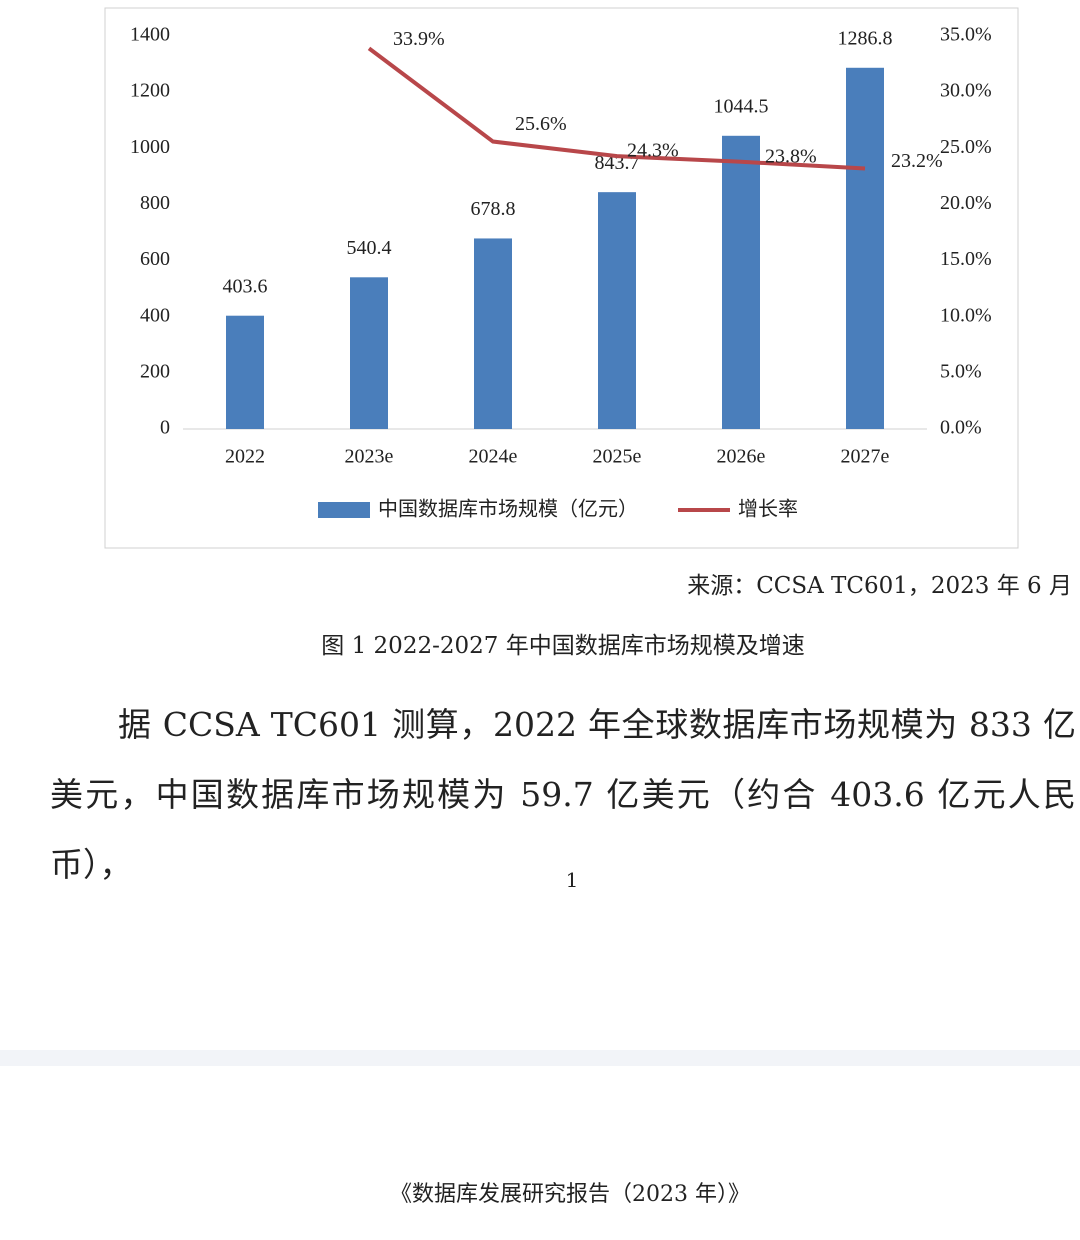 Image resolution: width=1080 pixels, height=1240 pixels. What do you see at coordinates (572, 880) in the screenshot?
I see `page-number: 1` at bounding box center [572, 880].